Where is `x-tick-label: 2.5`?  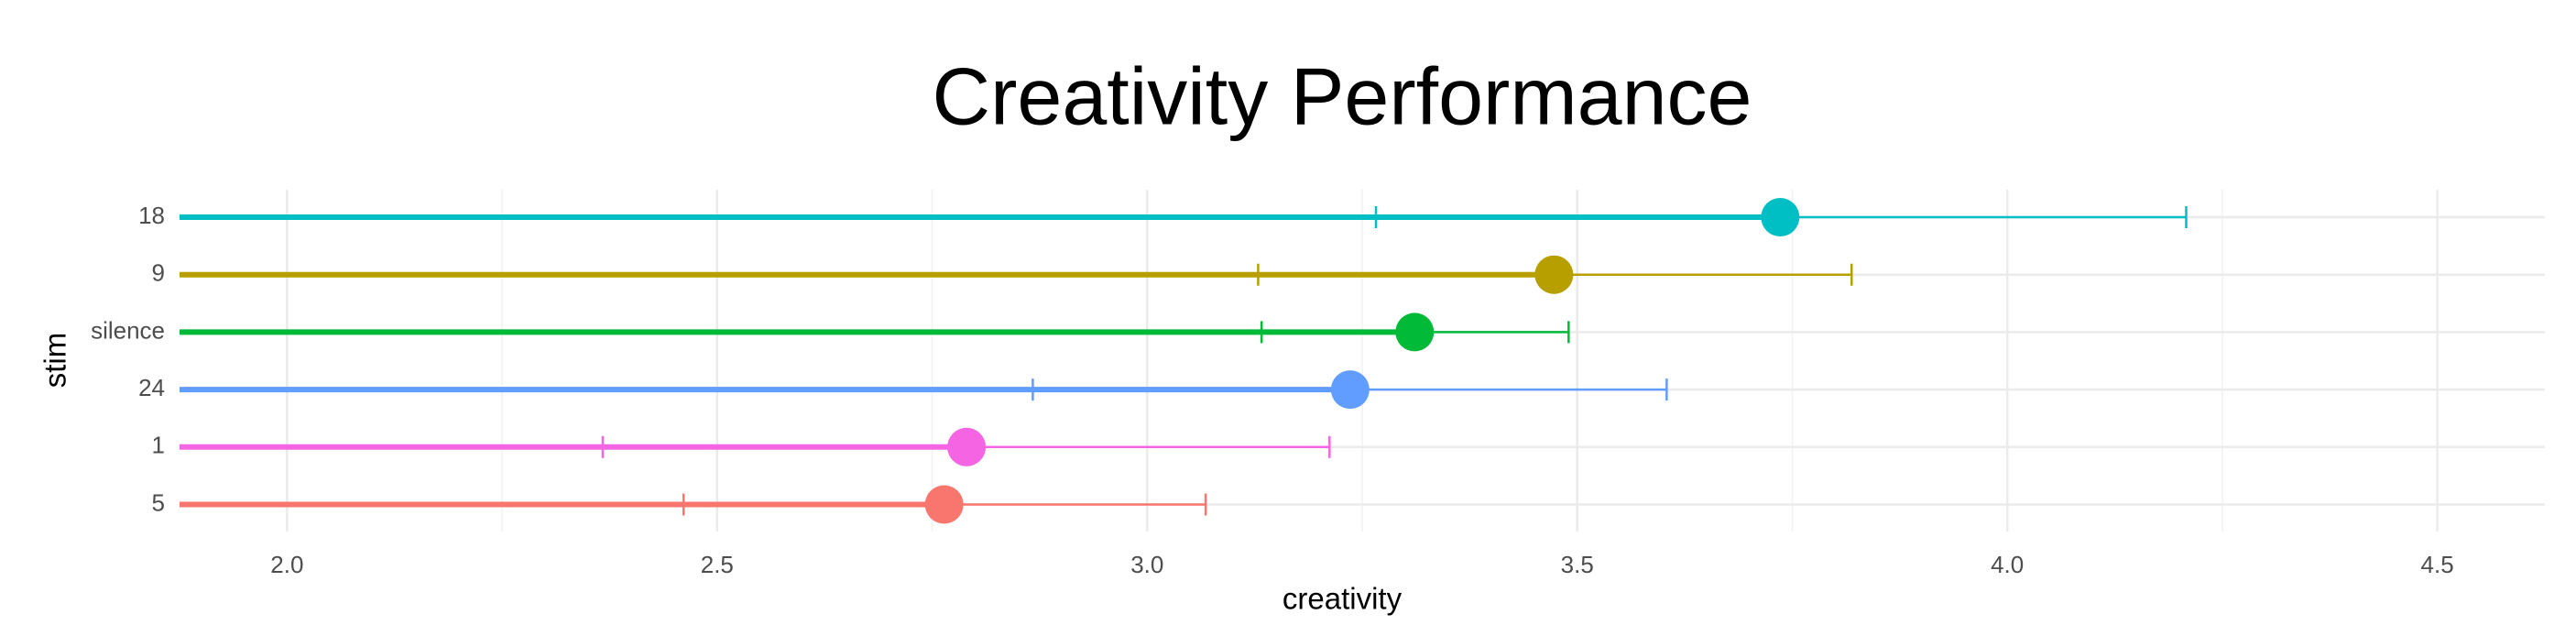
x-tick-label: 2.5 is located at coordinates (718, 564).